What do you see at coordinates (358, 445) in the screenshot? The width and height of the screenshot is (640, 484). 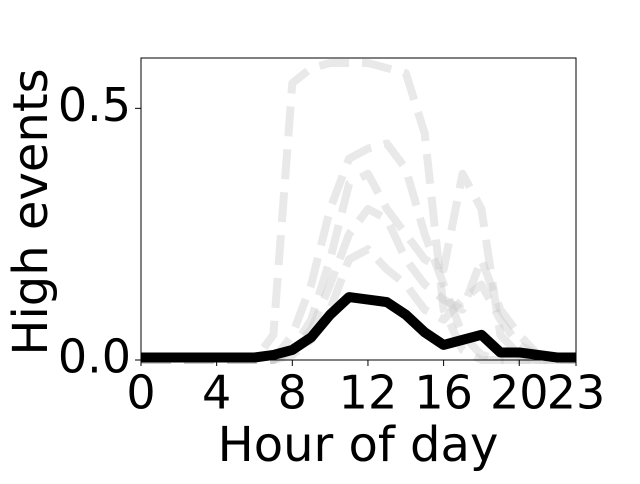 I see `x-axis-label: Hour of day` at bounding box center [358, 445].